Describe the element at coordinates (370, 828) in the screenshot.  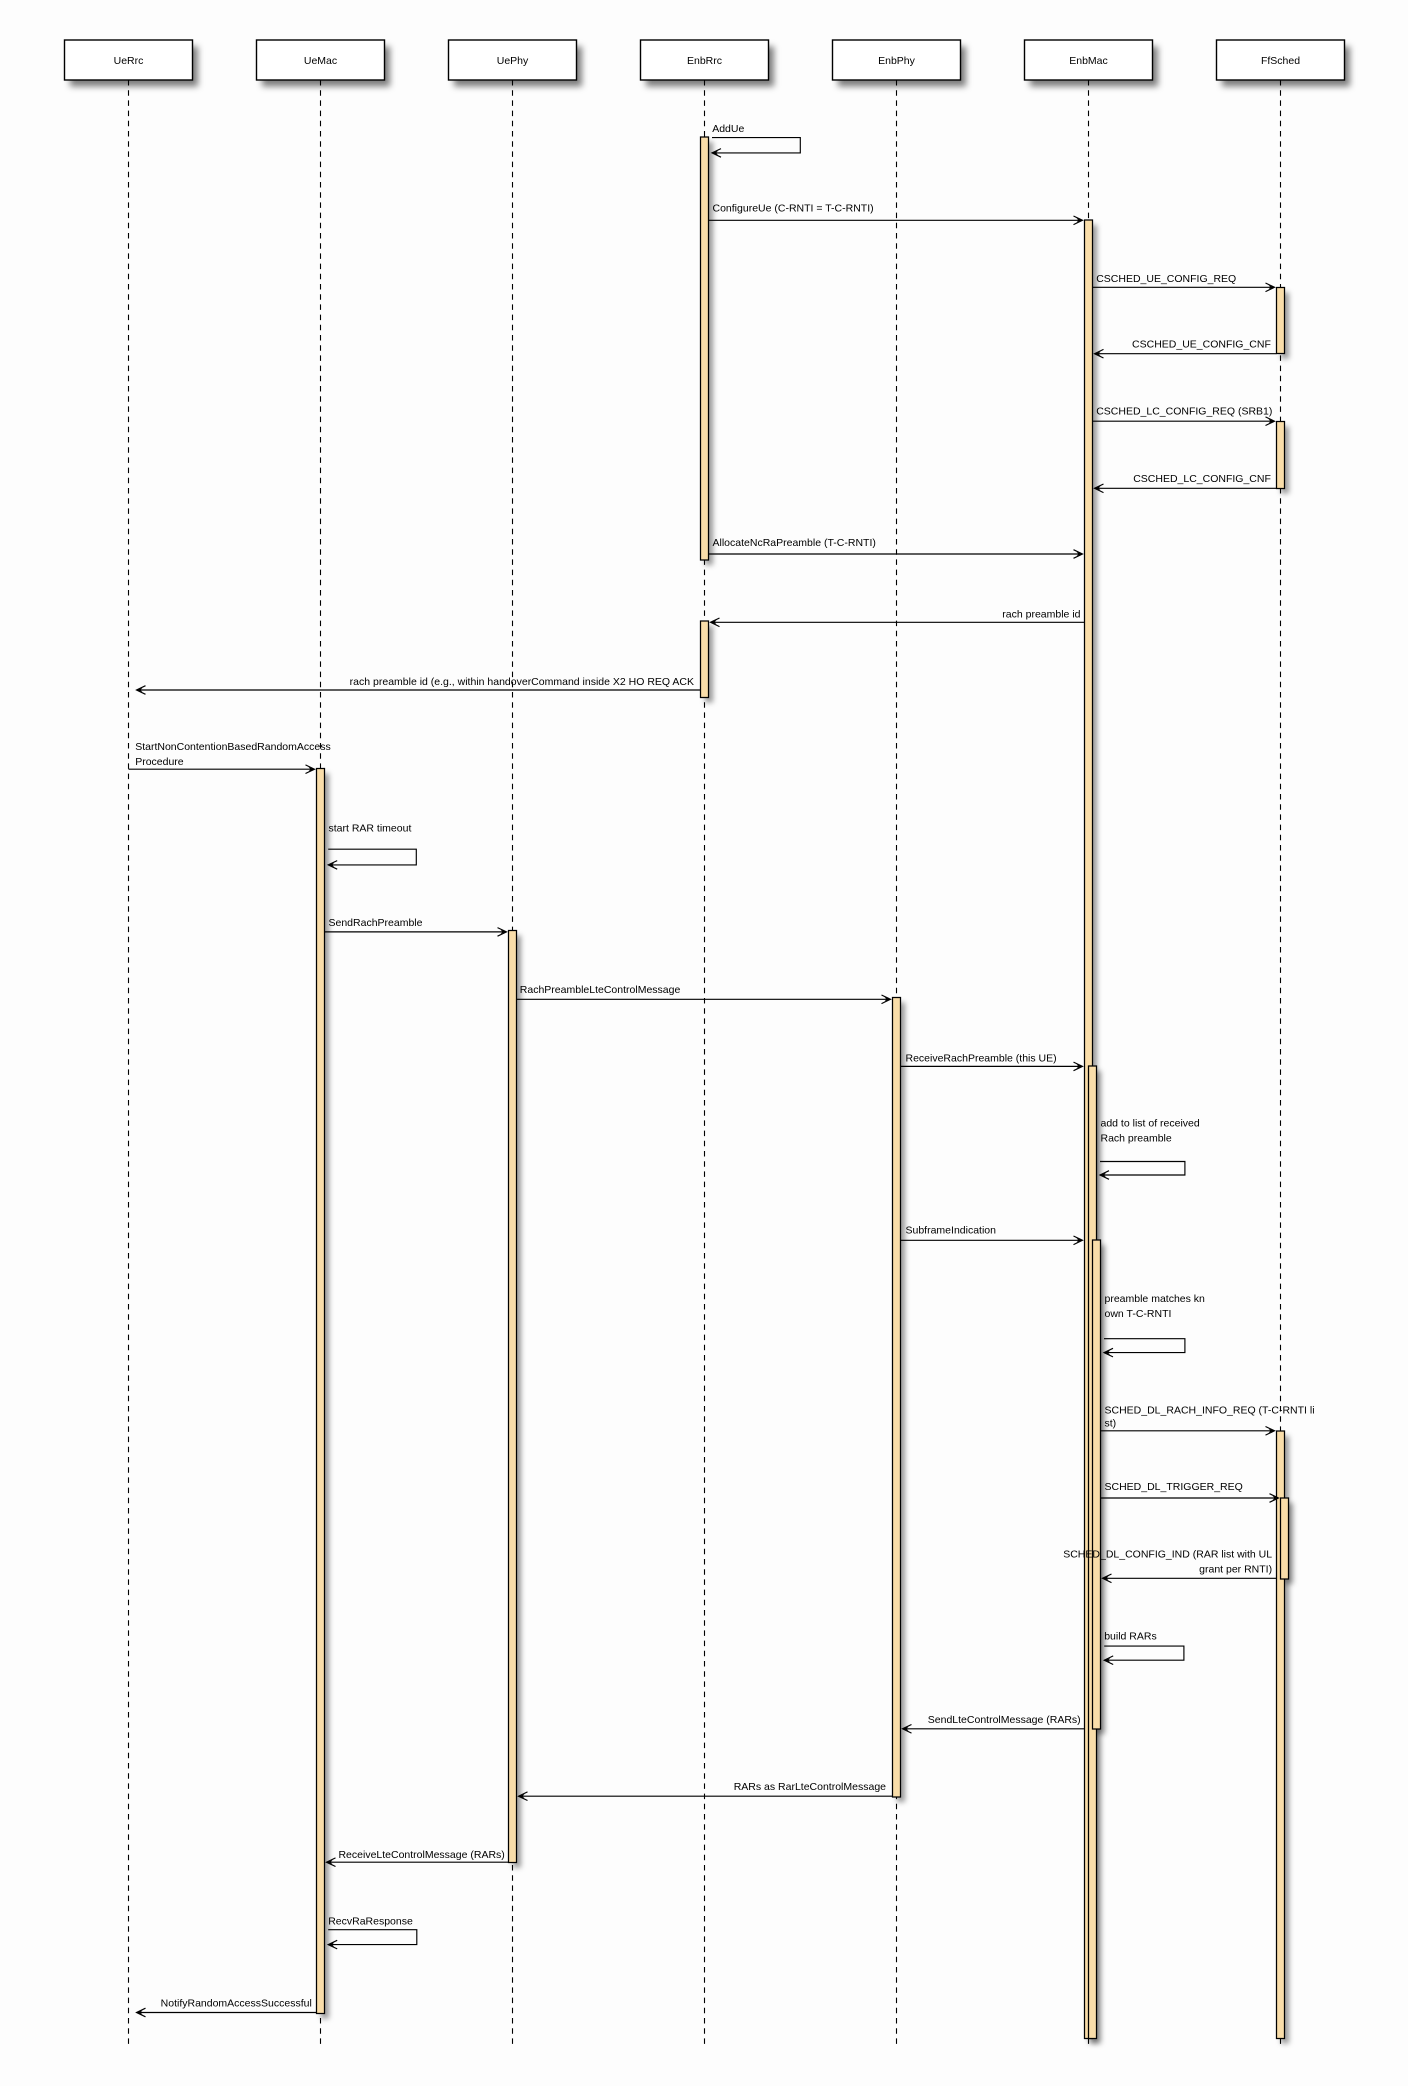
I see `svg-text: start RAR timeout` at that location.